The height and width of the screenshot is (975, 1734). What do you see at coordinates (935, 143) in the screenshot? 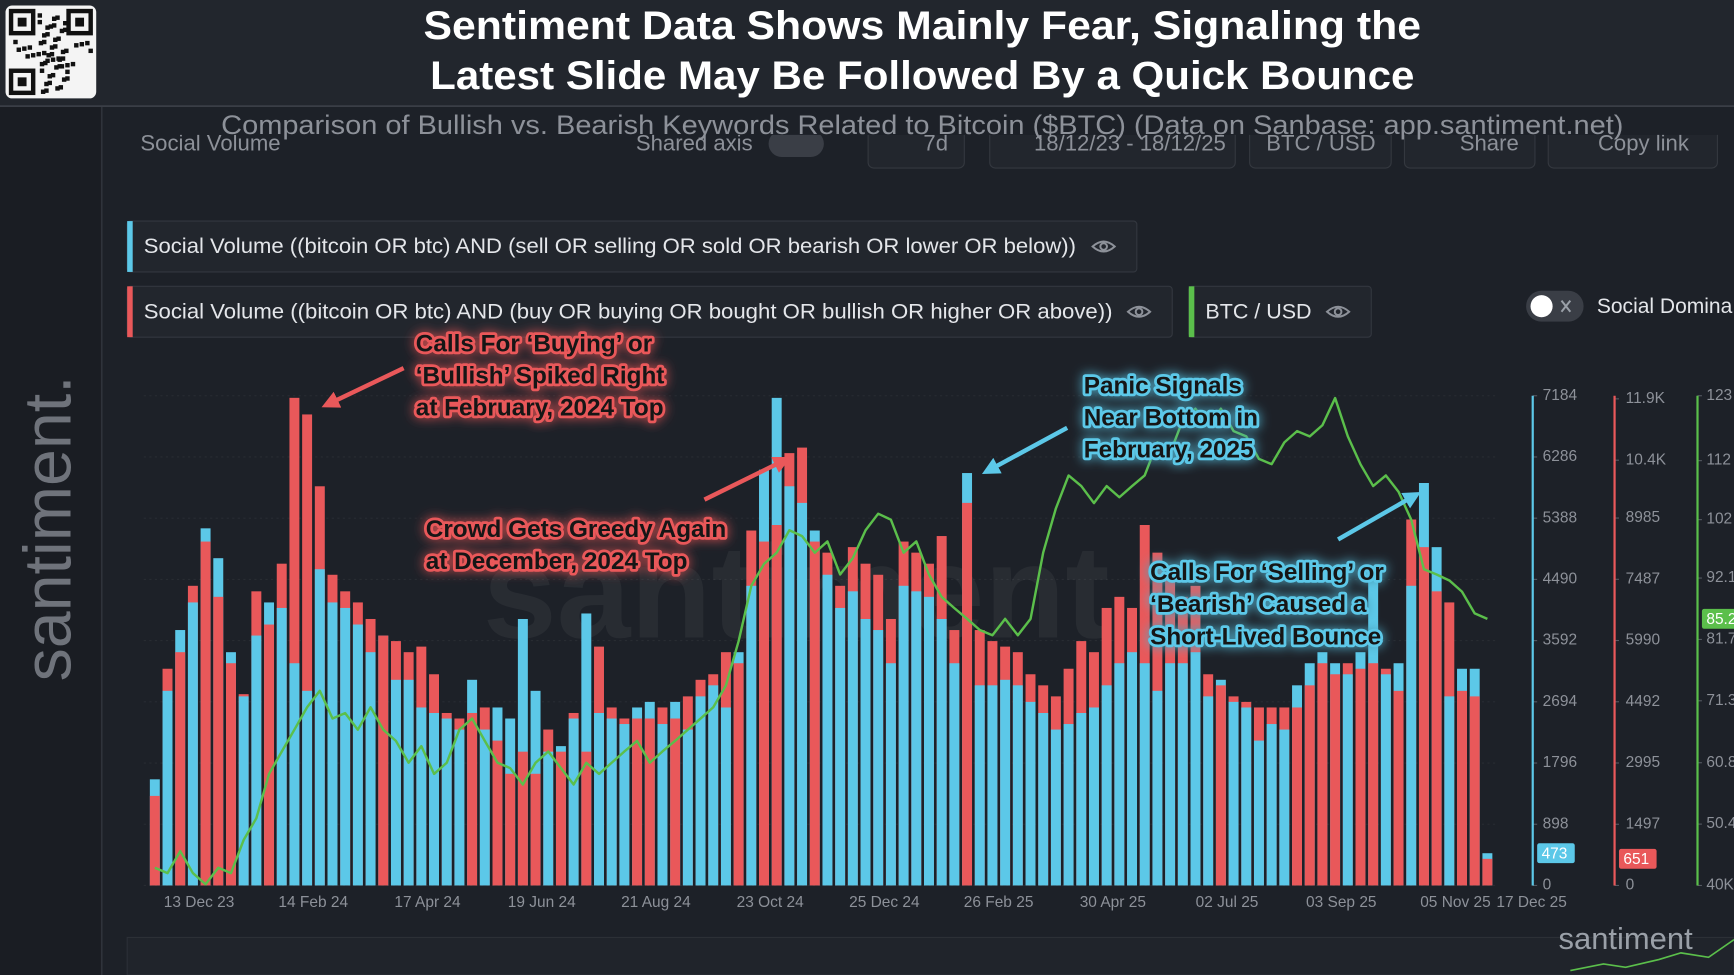
I see `toolbar-label: 7d` at bounding box center [935, 143].